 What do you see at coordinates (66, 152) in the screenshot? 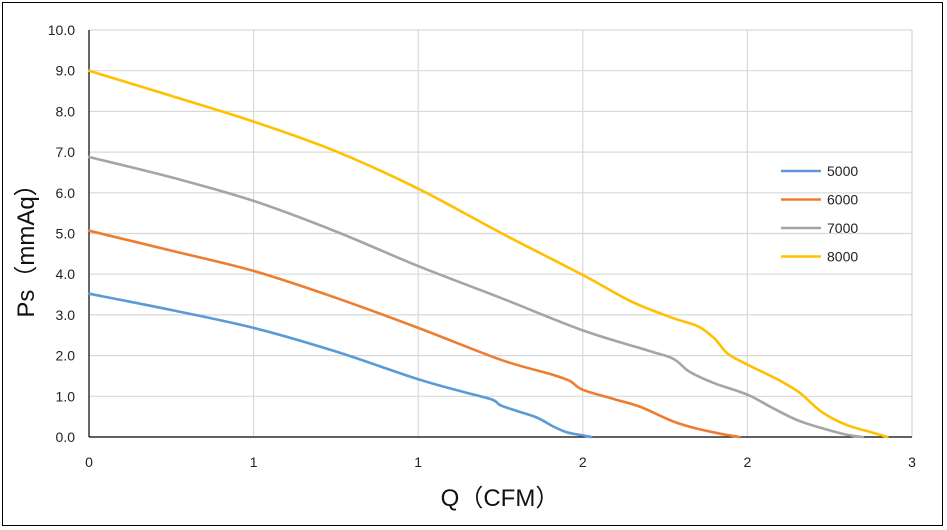
I see `y-tick-label: 7.0` at bounding box center [66, 152].